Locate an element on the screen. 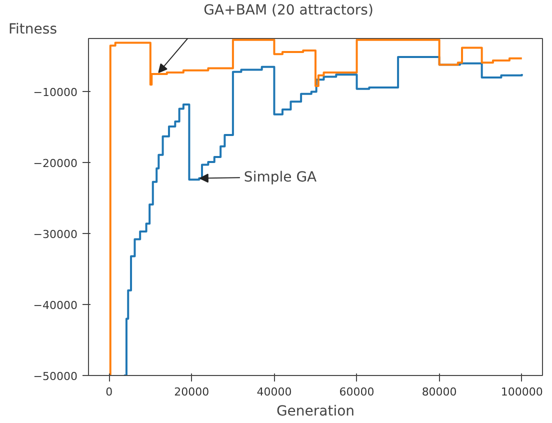  x-axis-title: Generation is located at coordinates (315, 412).